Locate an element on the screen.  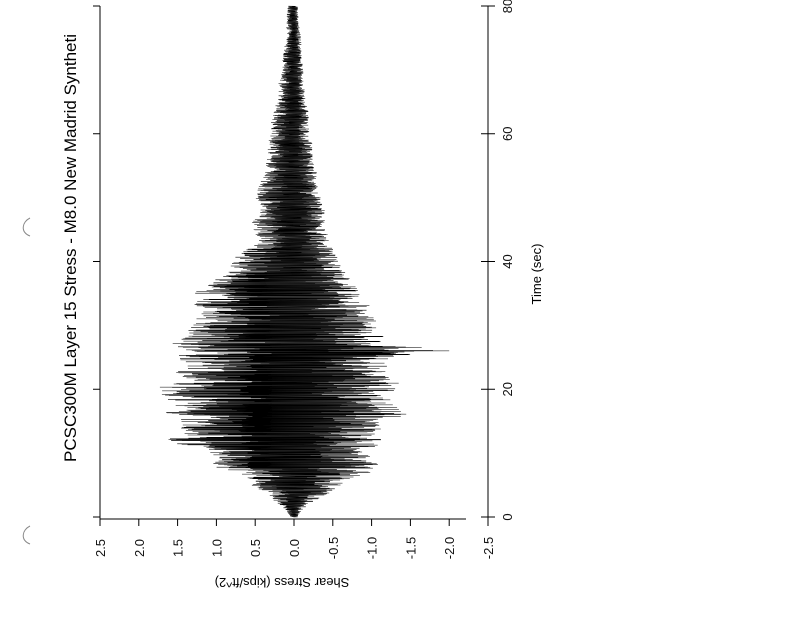
stress-axis-ticks is located at coordinates (294, 522).